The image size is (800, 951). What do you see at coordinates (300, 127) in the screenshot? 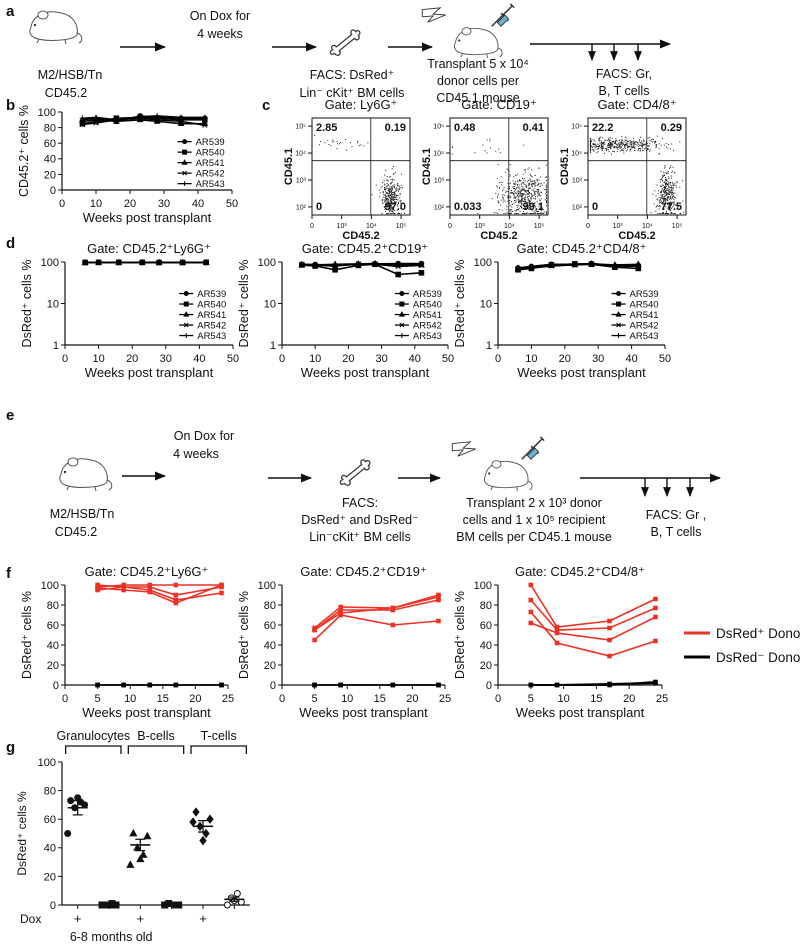
I see `y-tick-label: 10⁵` at bounding box center [300, 127].